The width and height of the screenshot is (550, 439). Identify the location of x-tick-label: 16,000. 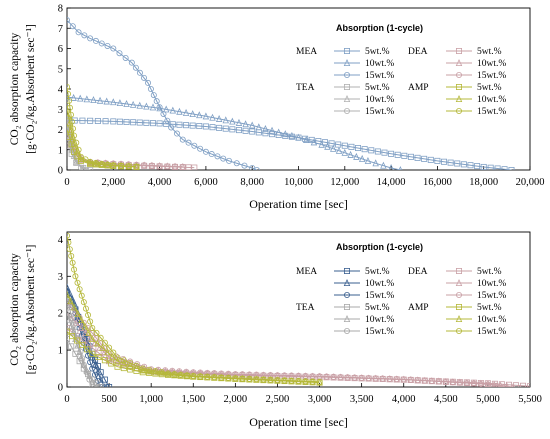
(437, 182).